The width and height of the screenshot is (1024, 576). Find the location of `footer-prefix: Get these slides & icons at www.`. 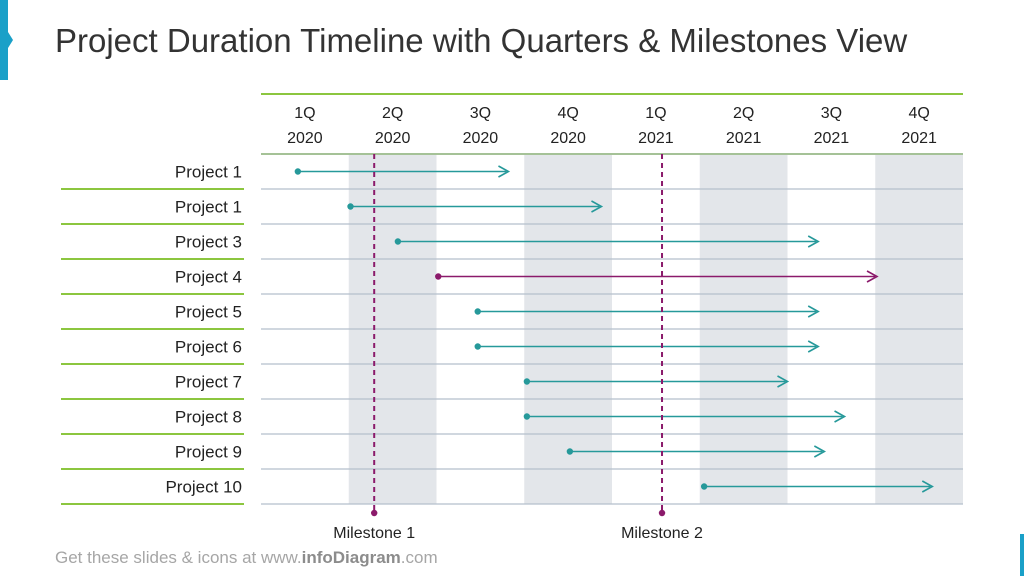

footer-prefix: Get these slides & icons at www. is located at coordinates (178, 557).